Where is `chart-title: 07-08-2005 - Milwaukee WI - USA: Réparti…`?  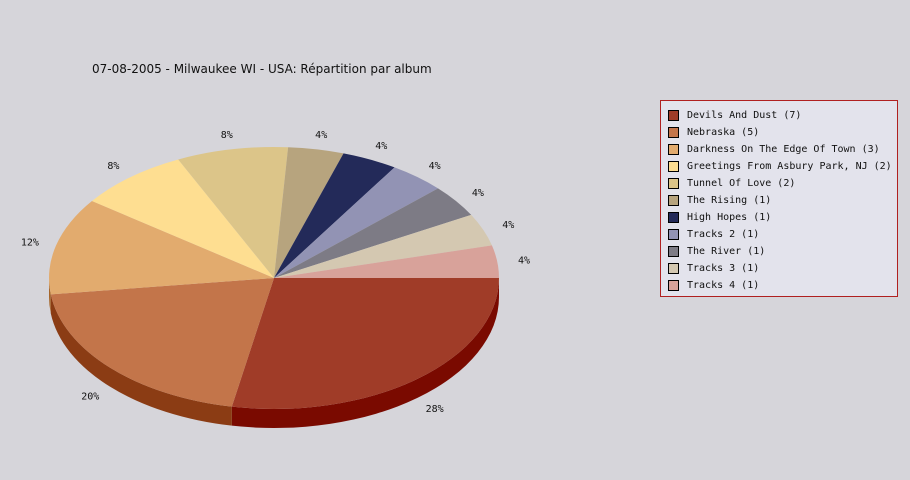 chart-title: 07-08-2005 - Milwaukee WI - USA: Réparti… is located at coordinates (262, 69).